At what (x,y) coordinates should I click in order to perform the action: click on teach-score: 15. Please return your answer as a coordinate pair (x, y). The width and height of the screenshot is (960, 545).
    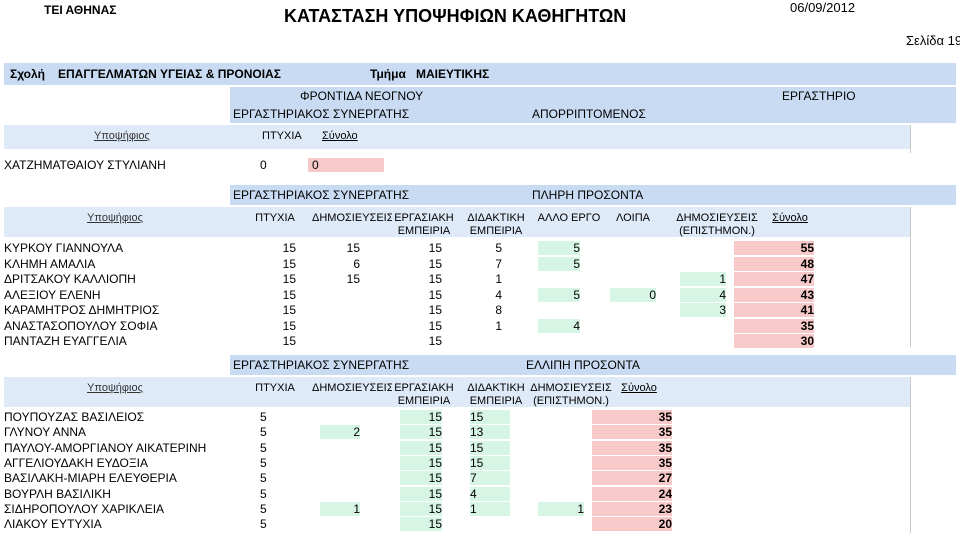
    Looking at the image, I should click on (490, 462).